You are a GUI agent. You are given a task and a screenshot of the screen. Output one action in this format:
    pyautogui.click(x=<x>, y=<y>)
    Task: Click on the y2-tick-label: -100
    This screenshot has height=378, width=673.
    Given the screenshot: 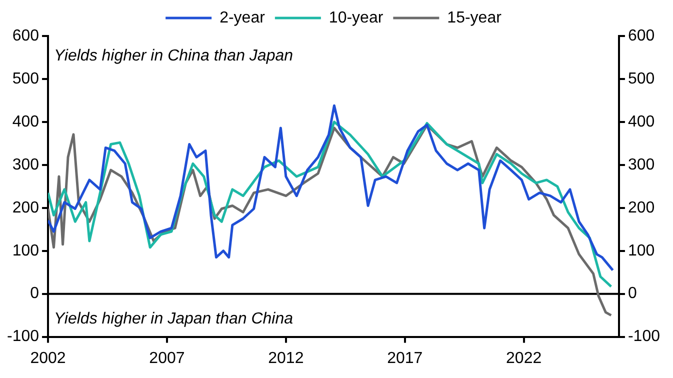 What is the action you would take?
    pyautogui.click(x=644, y=337)
    